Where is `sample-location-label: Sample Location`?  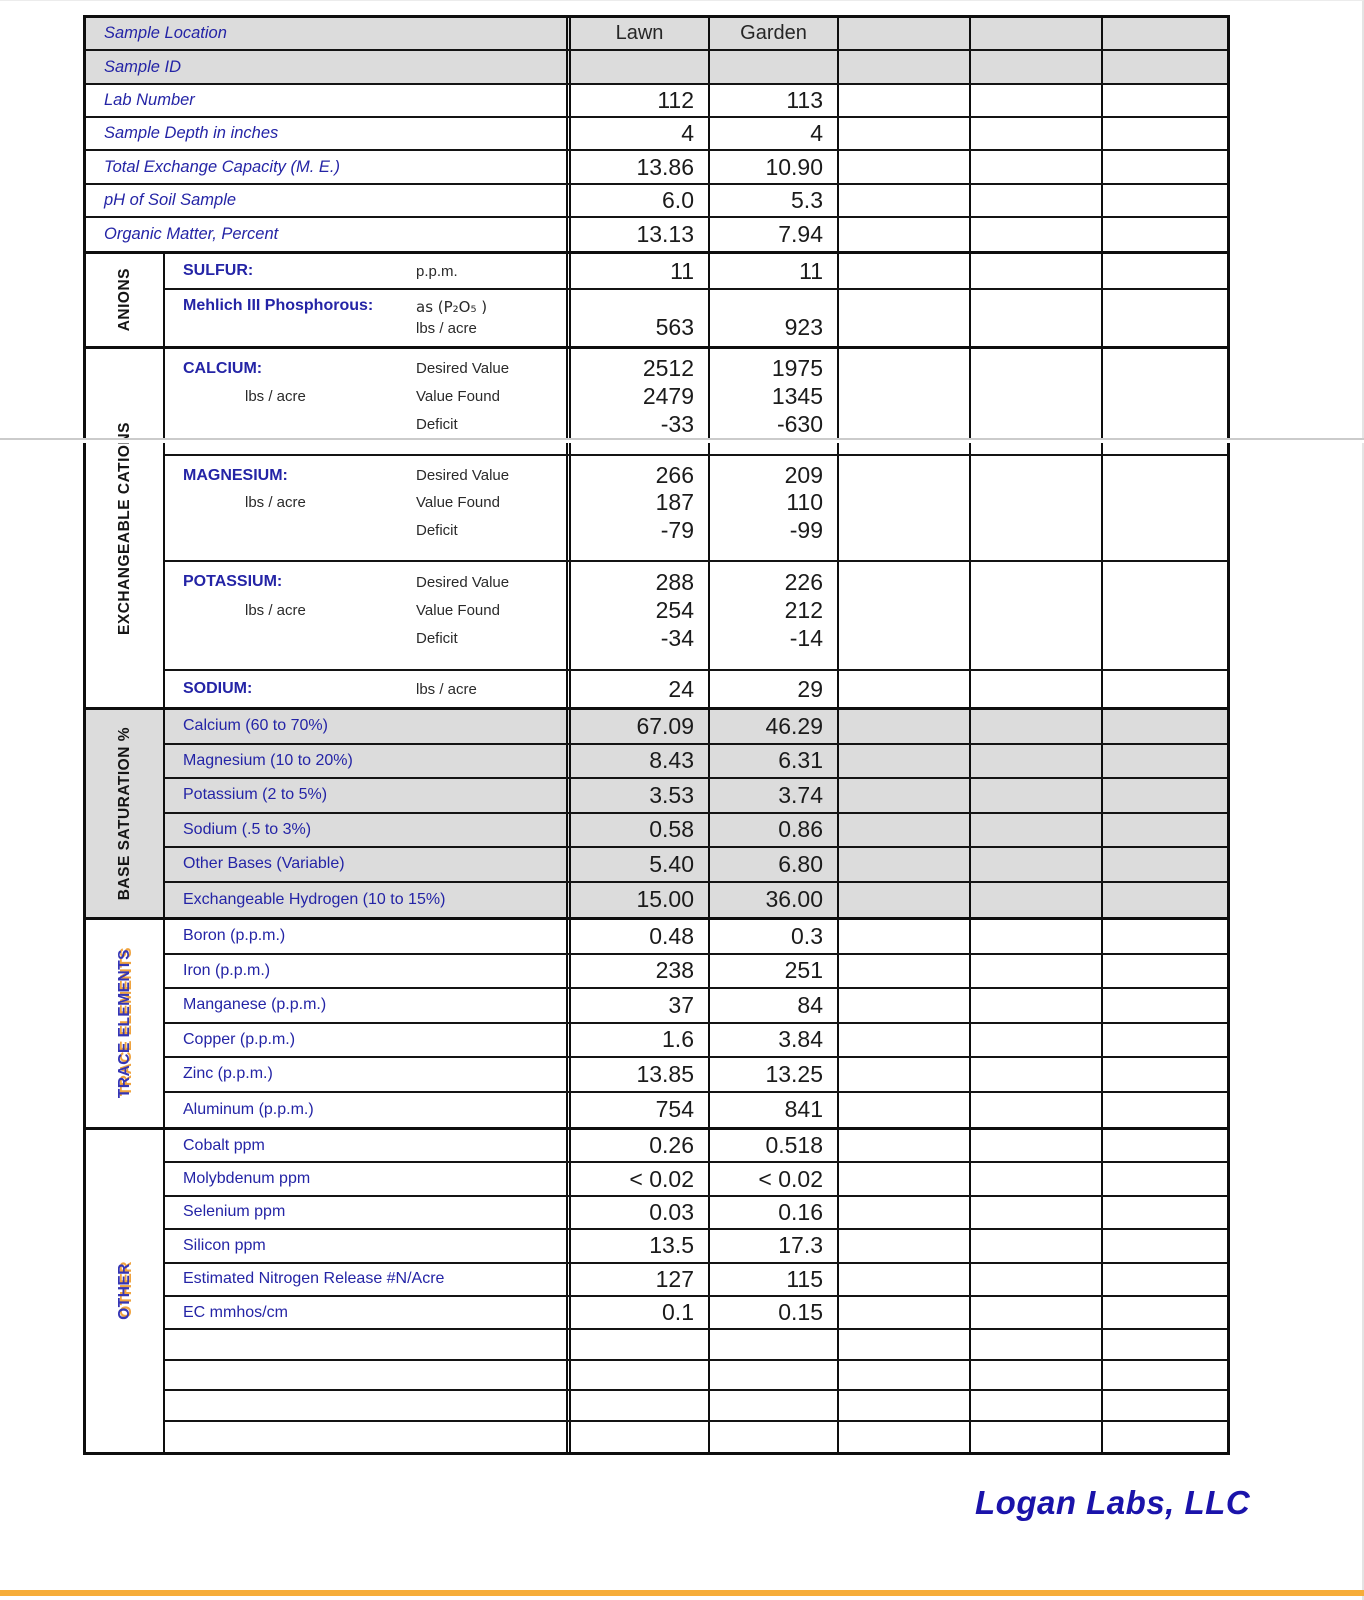 sample-location-label: Sample Location is located at coordinates (165, 33).